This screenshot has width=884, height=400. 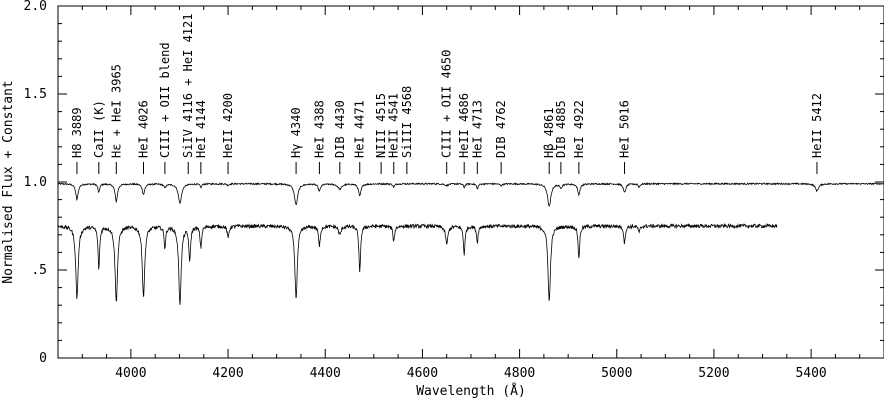 I want to click on line-id-label: CIII + OII 4650, so click(x=447, y=104).